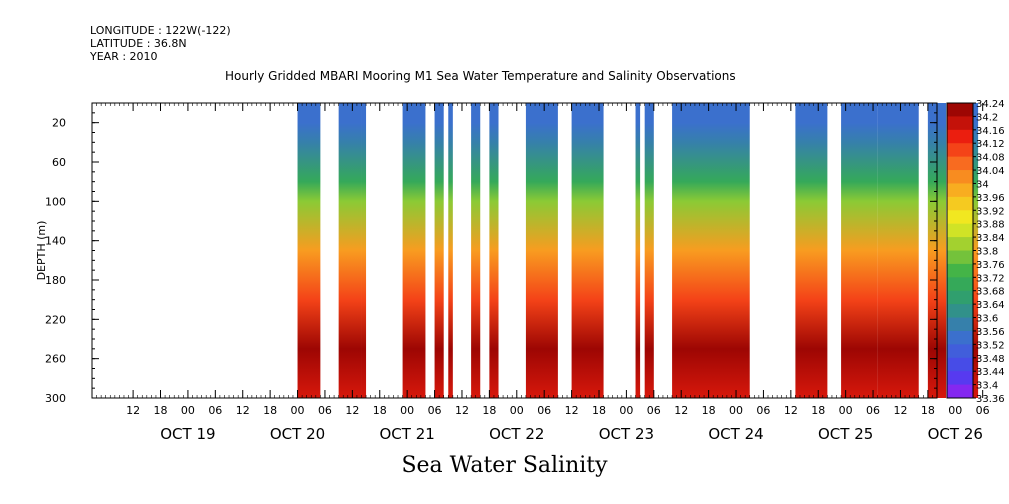 This screenshot has height=504, width=1009. I want to click on longitude-label: LONGITUDE : 122W(-122), so click(160, 30).